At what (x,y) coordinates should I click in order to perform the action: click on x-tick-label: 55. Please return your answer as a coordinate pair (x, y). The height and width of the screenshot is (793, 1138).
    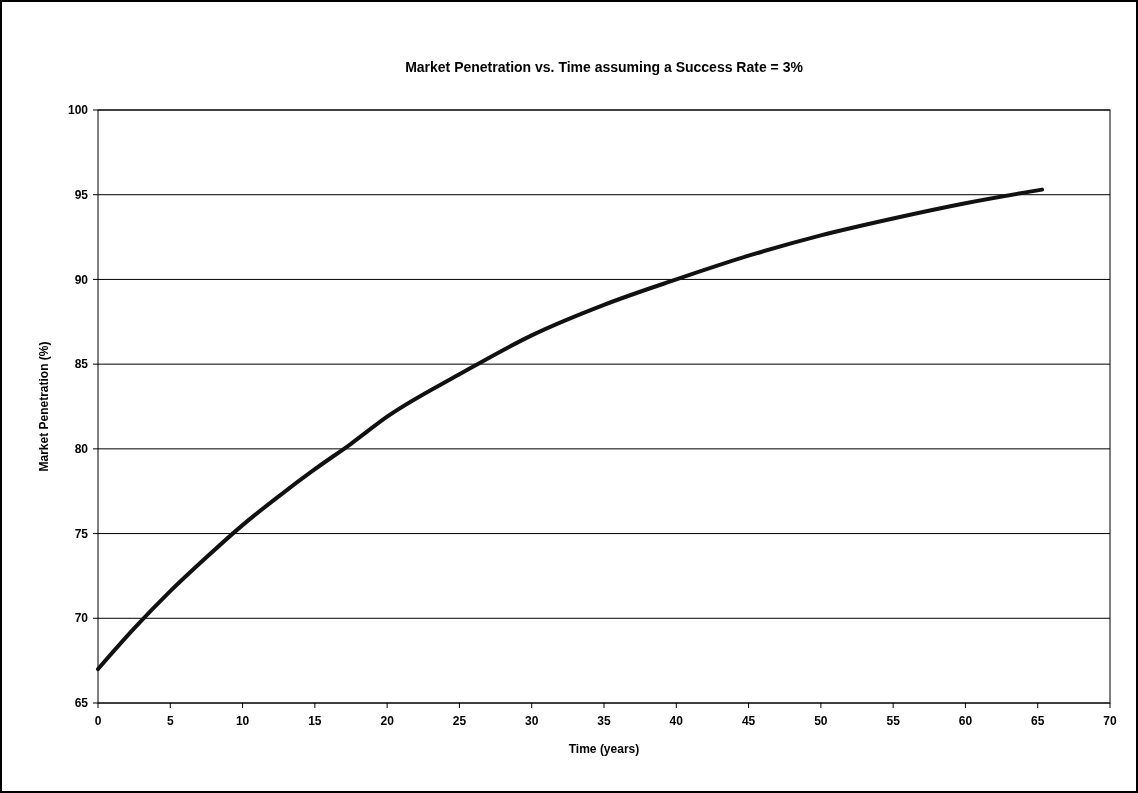
    Looking at the image, I should click on (893, 721).